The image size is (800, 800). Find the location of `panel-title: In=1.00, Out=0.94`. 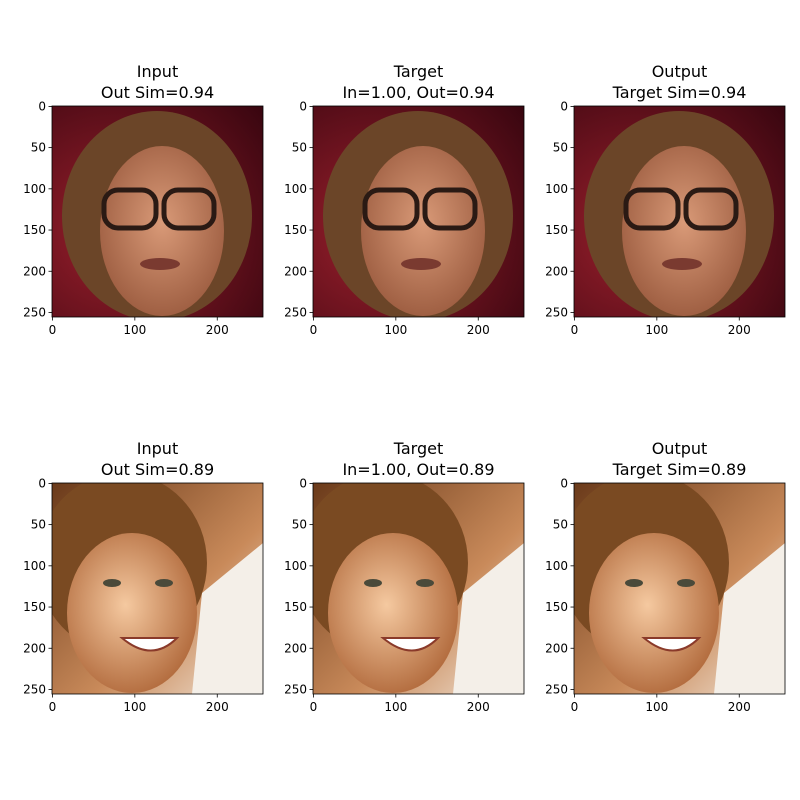

panel-title: In=1.00, Out=0.94 is located at coordinates (418, 92).